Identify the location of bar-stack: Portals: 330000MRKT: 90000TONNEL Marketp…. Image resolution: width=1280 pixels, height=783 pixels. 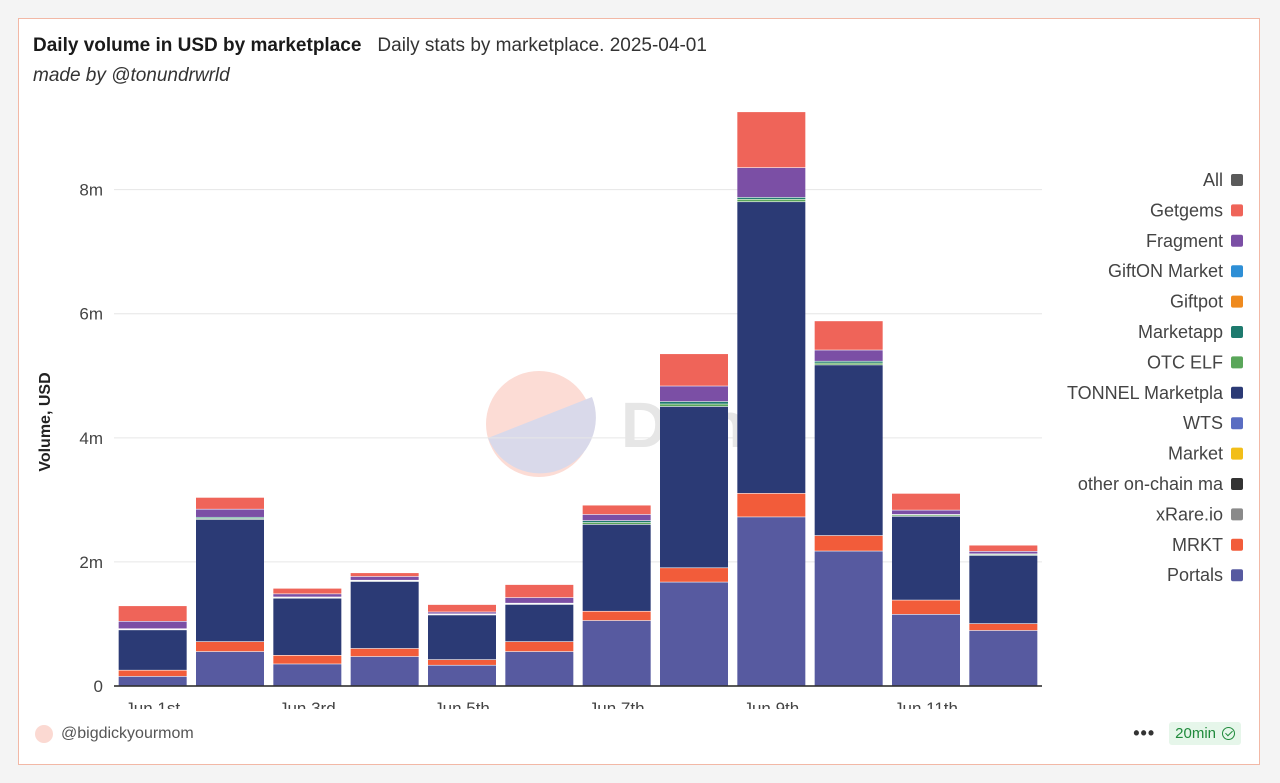
(462, 645).